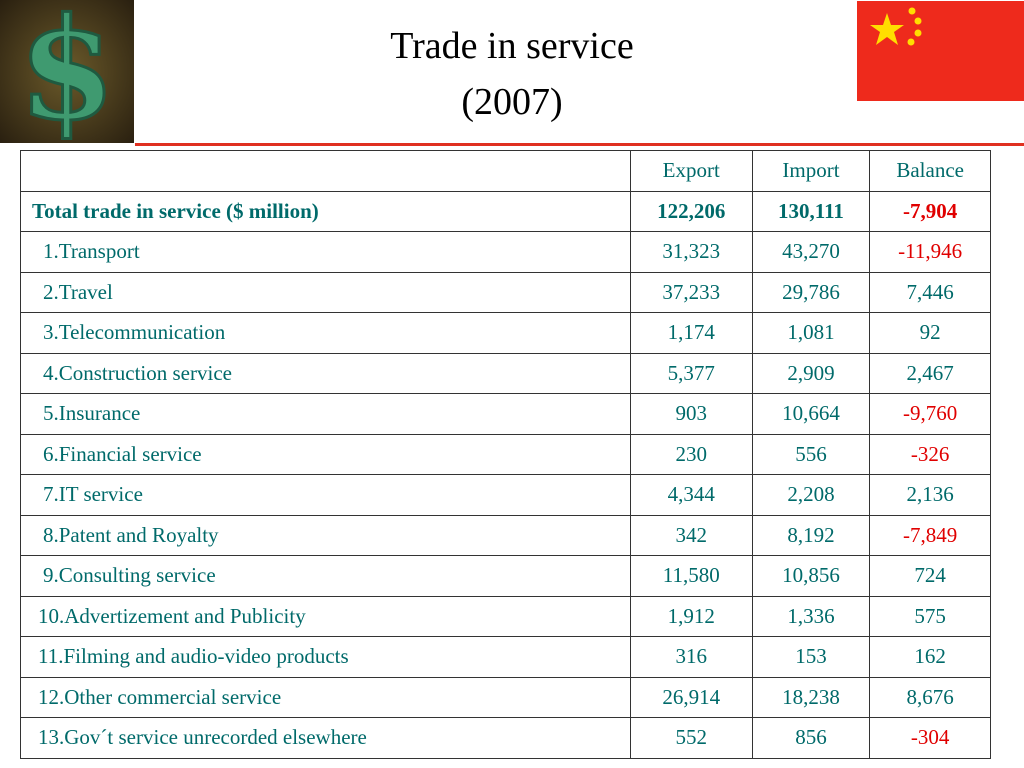  Describe the element at coordinates (691, 738) in the screenshot. I see `cell: 552` at that location.